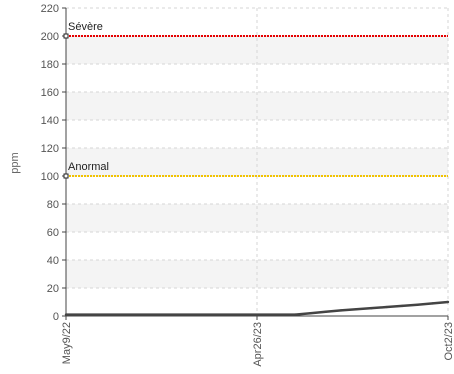 The height and width of the screenshot is (374, 454). What do you see at coordinates (67, 343) in the screenshot?
I see `x-tick-label: May9/22` at bounding box center [67, 343].